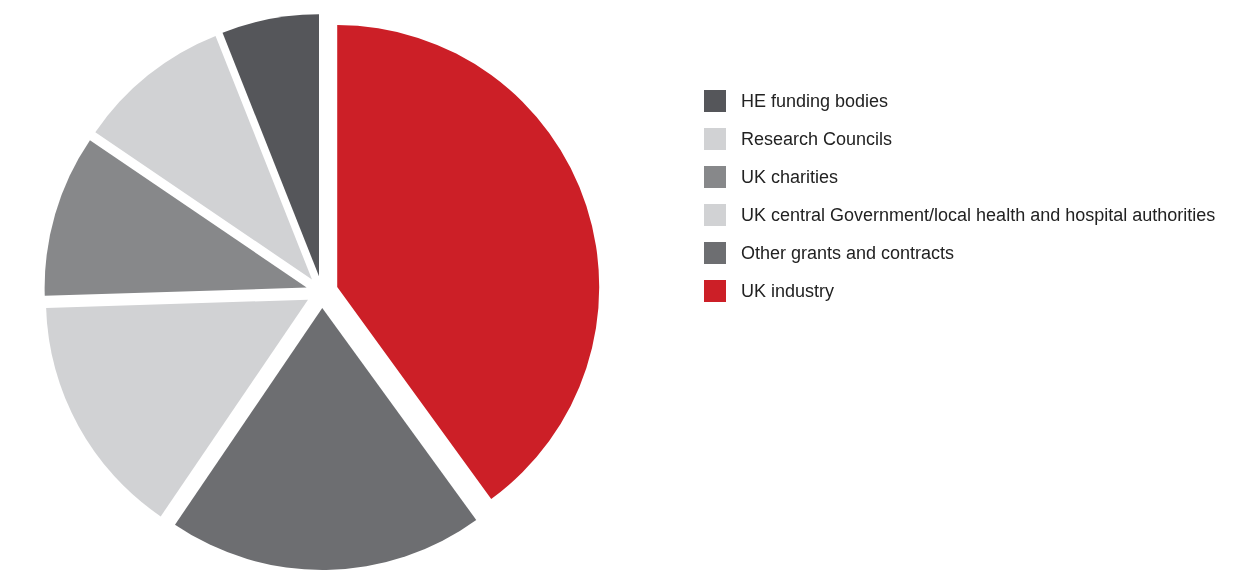 This screenshot has height=588, width=1248. Describe the element at coordinates (978, 215) in the screenshot. I see `legend-label: UK central Government/local health and hospital authorities` at that location.